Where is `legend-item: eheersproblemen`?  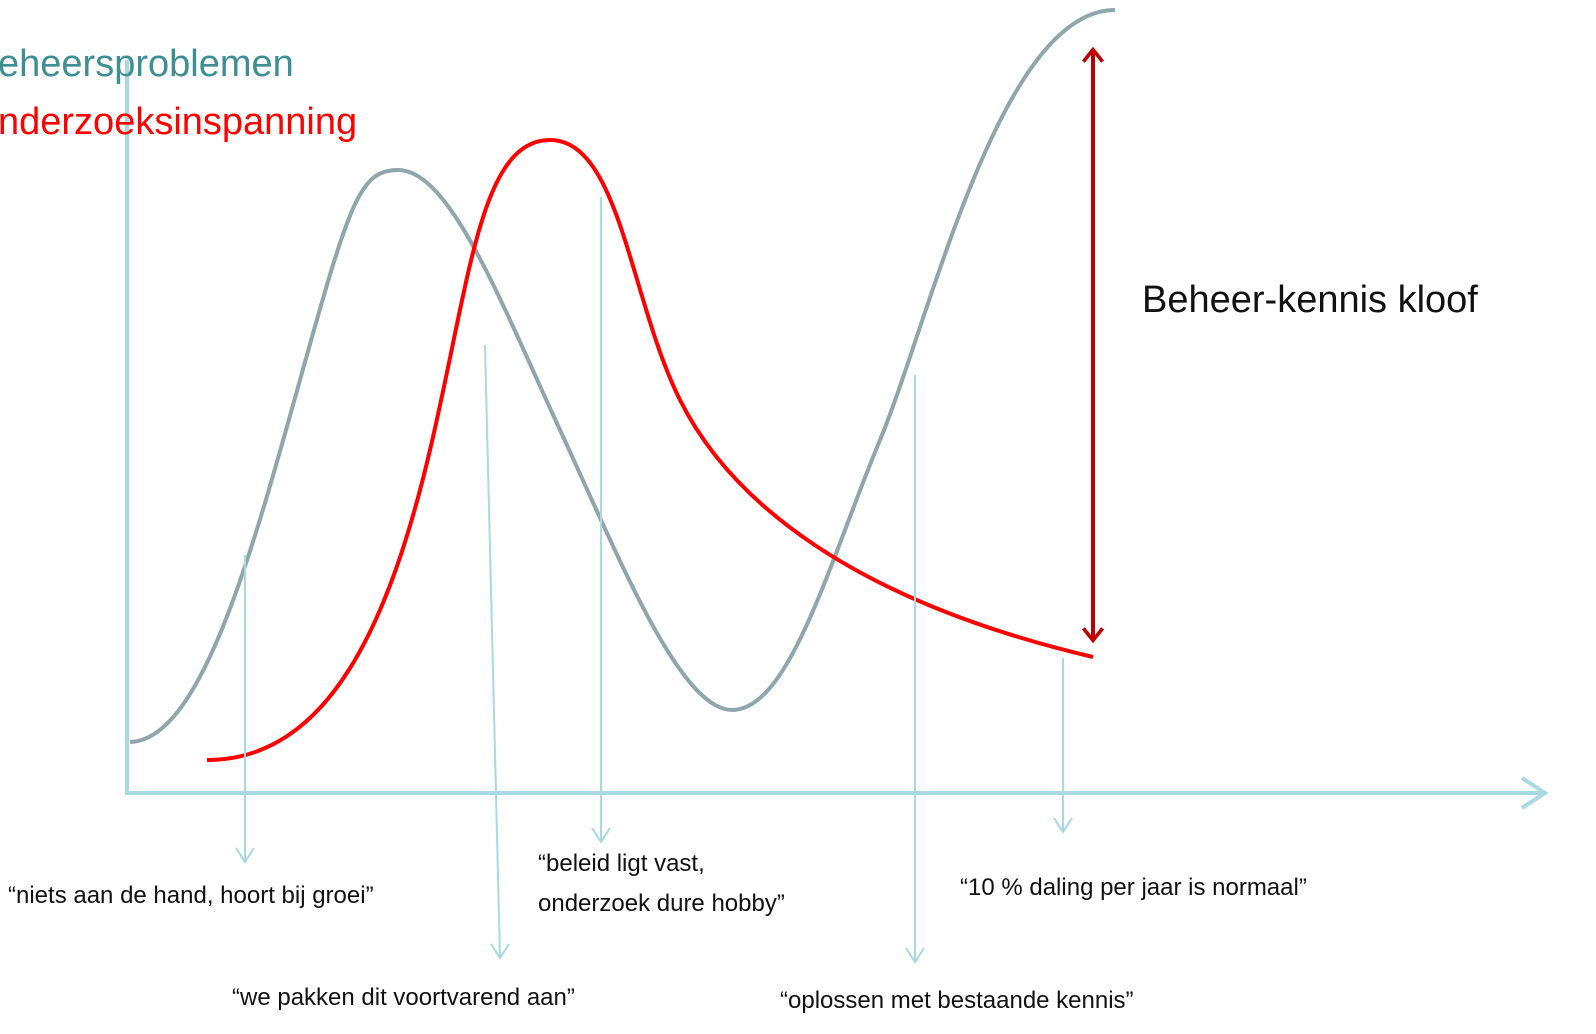 legend-item: eheersproblemen is located at coordinates (147, 64).